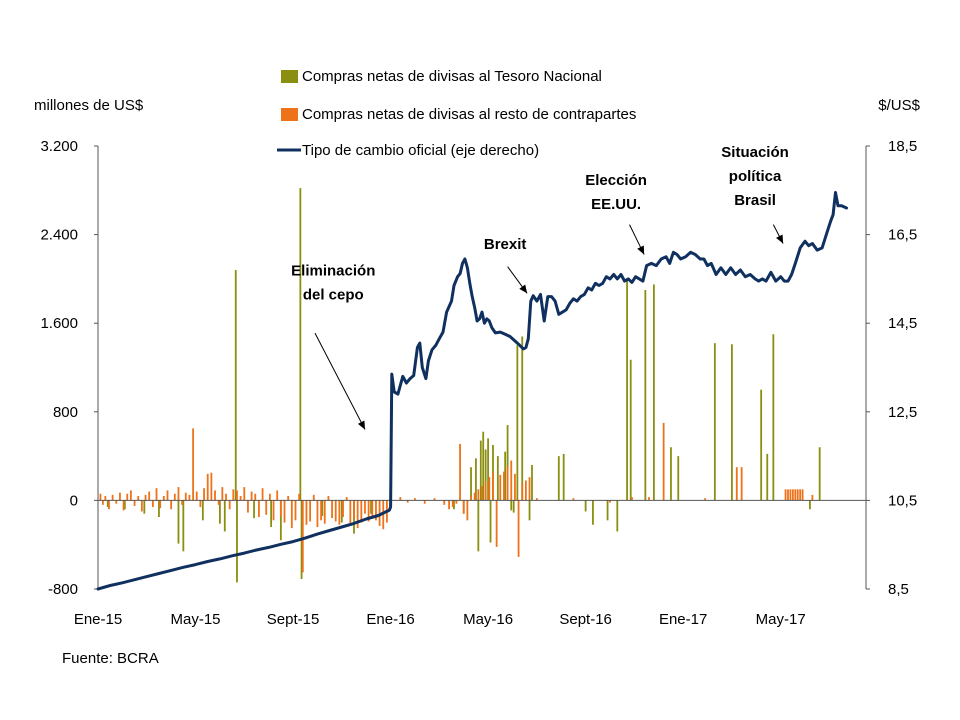 Image resolution: width=960 pixels, height=720 pixels. Describe the element at coordinates (616, 180) in the screenshot. I see `annotation-eeuu-text: Elección` at that location.